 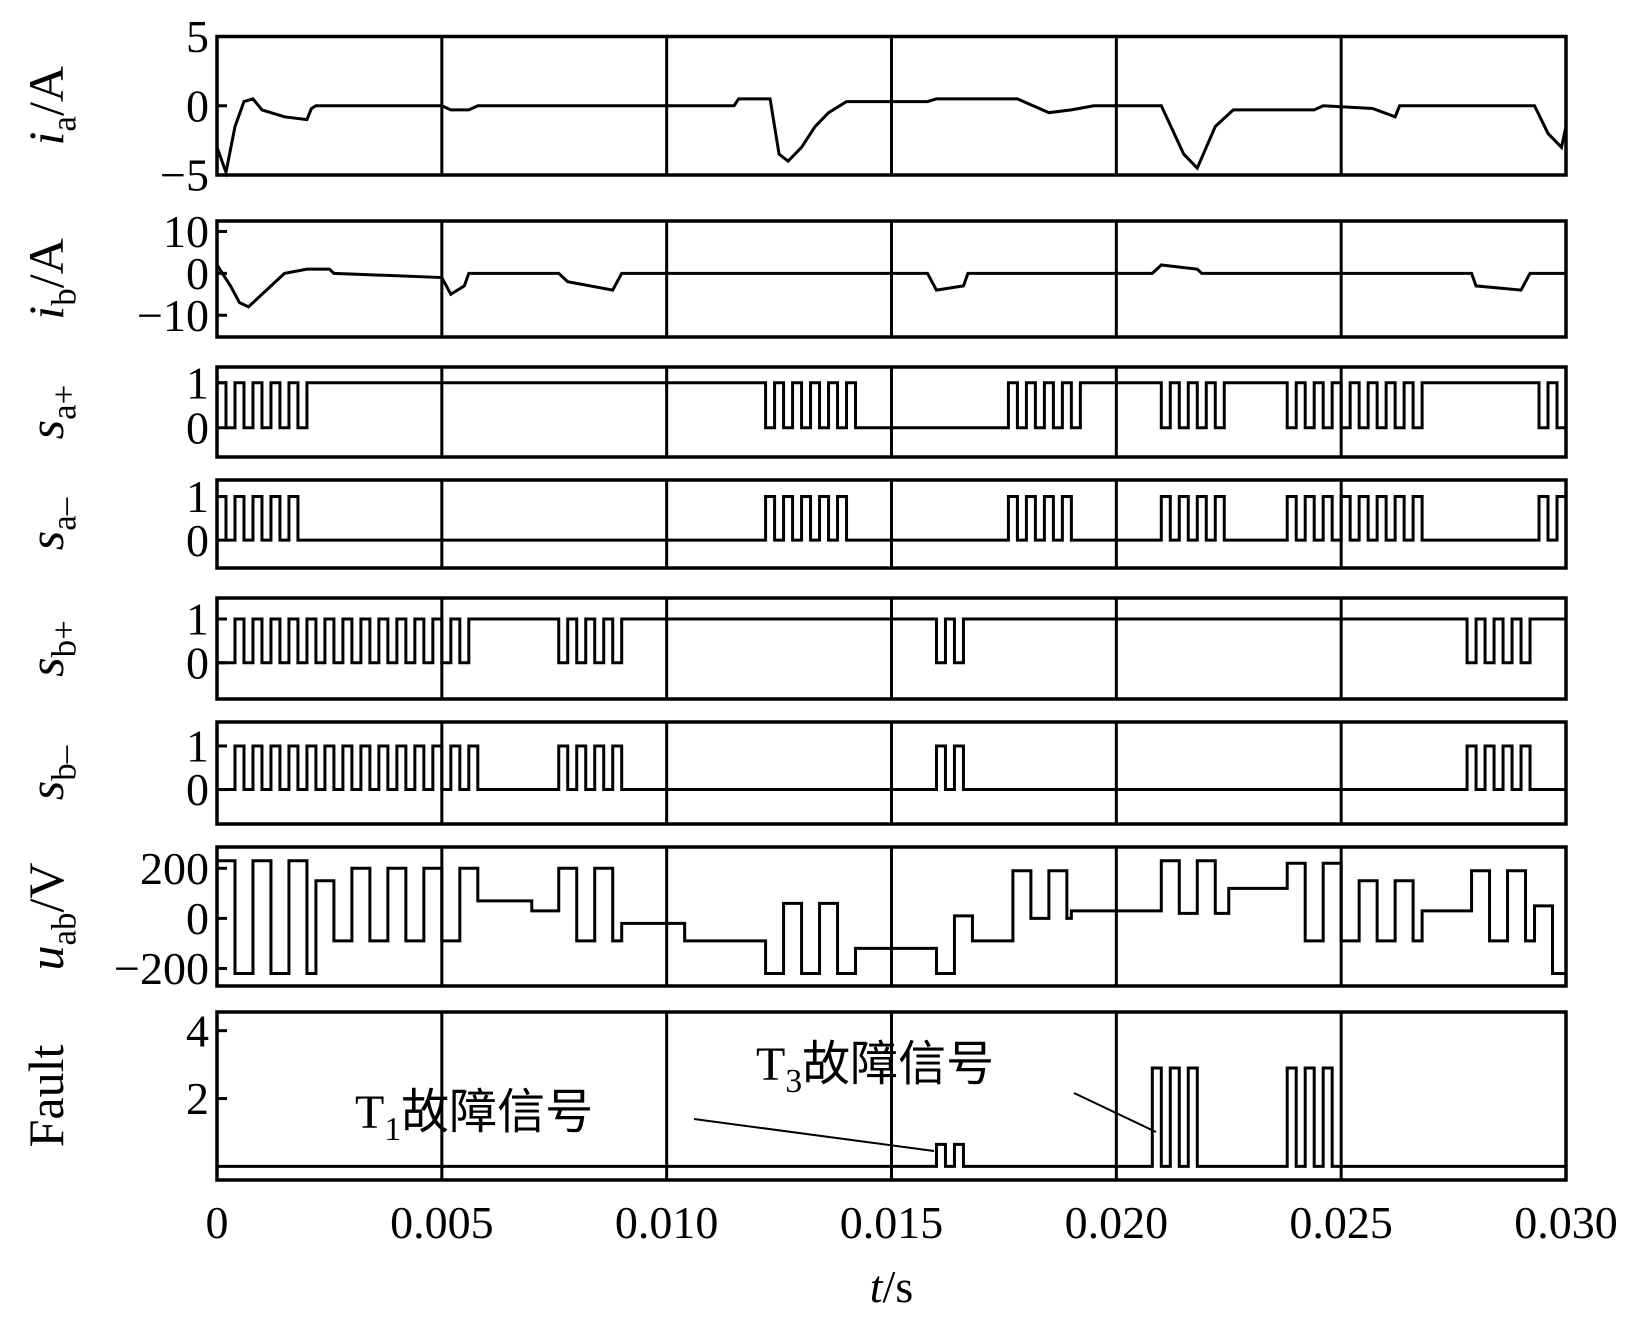 I want to click on text-part: Fault, so click(x=46, y=1096).